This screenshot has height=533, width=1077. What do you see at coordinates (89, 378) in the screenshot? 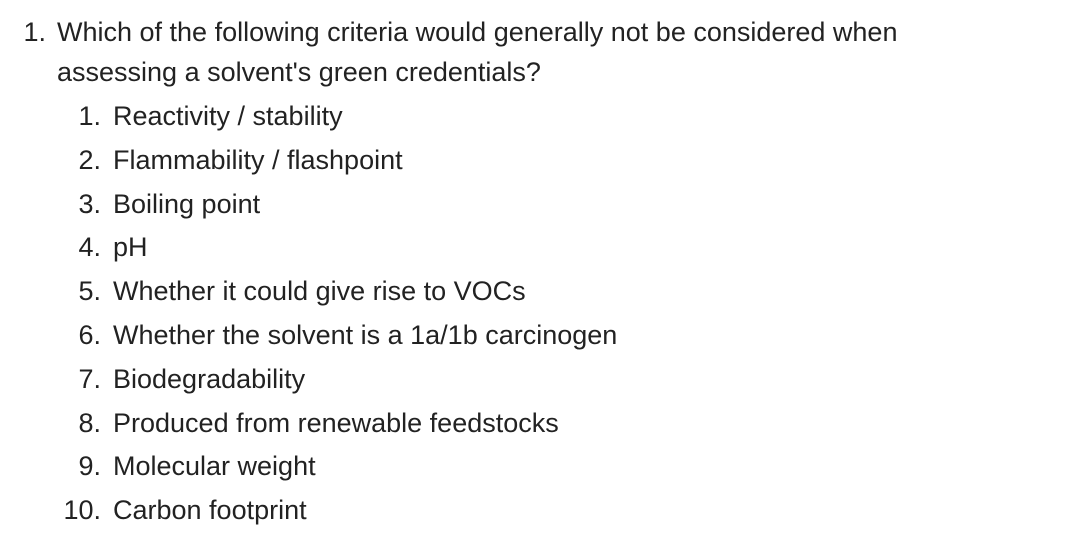
I see `option-number: 7.` at bounding box center [89, 378].